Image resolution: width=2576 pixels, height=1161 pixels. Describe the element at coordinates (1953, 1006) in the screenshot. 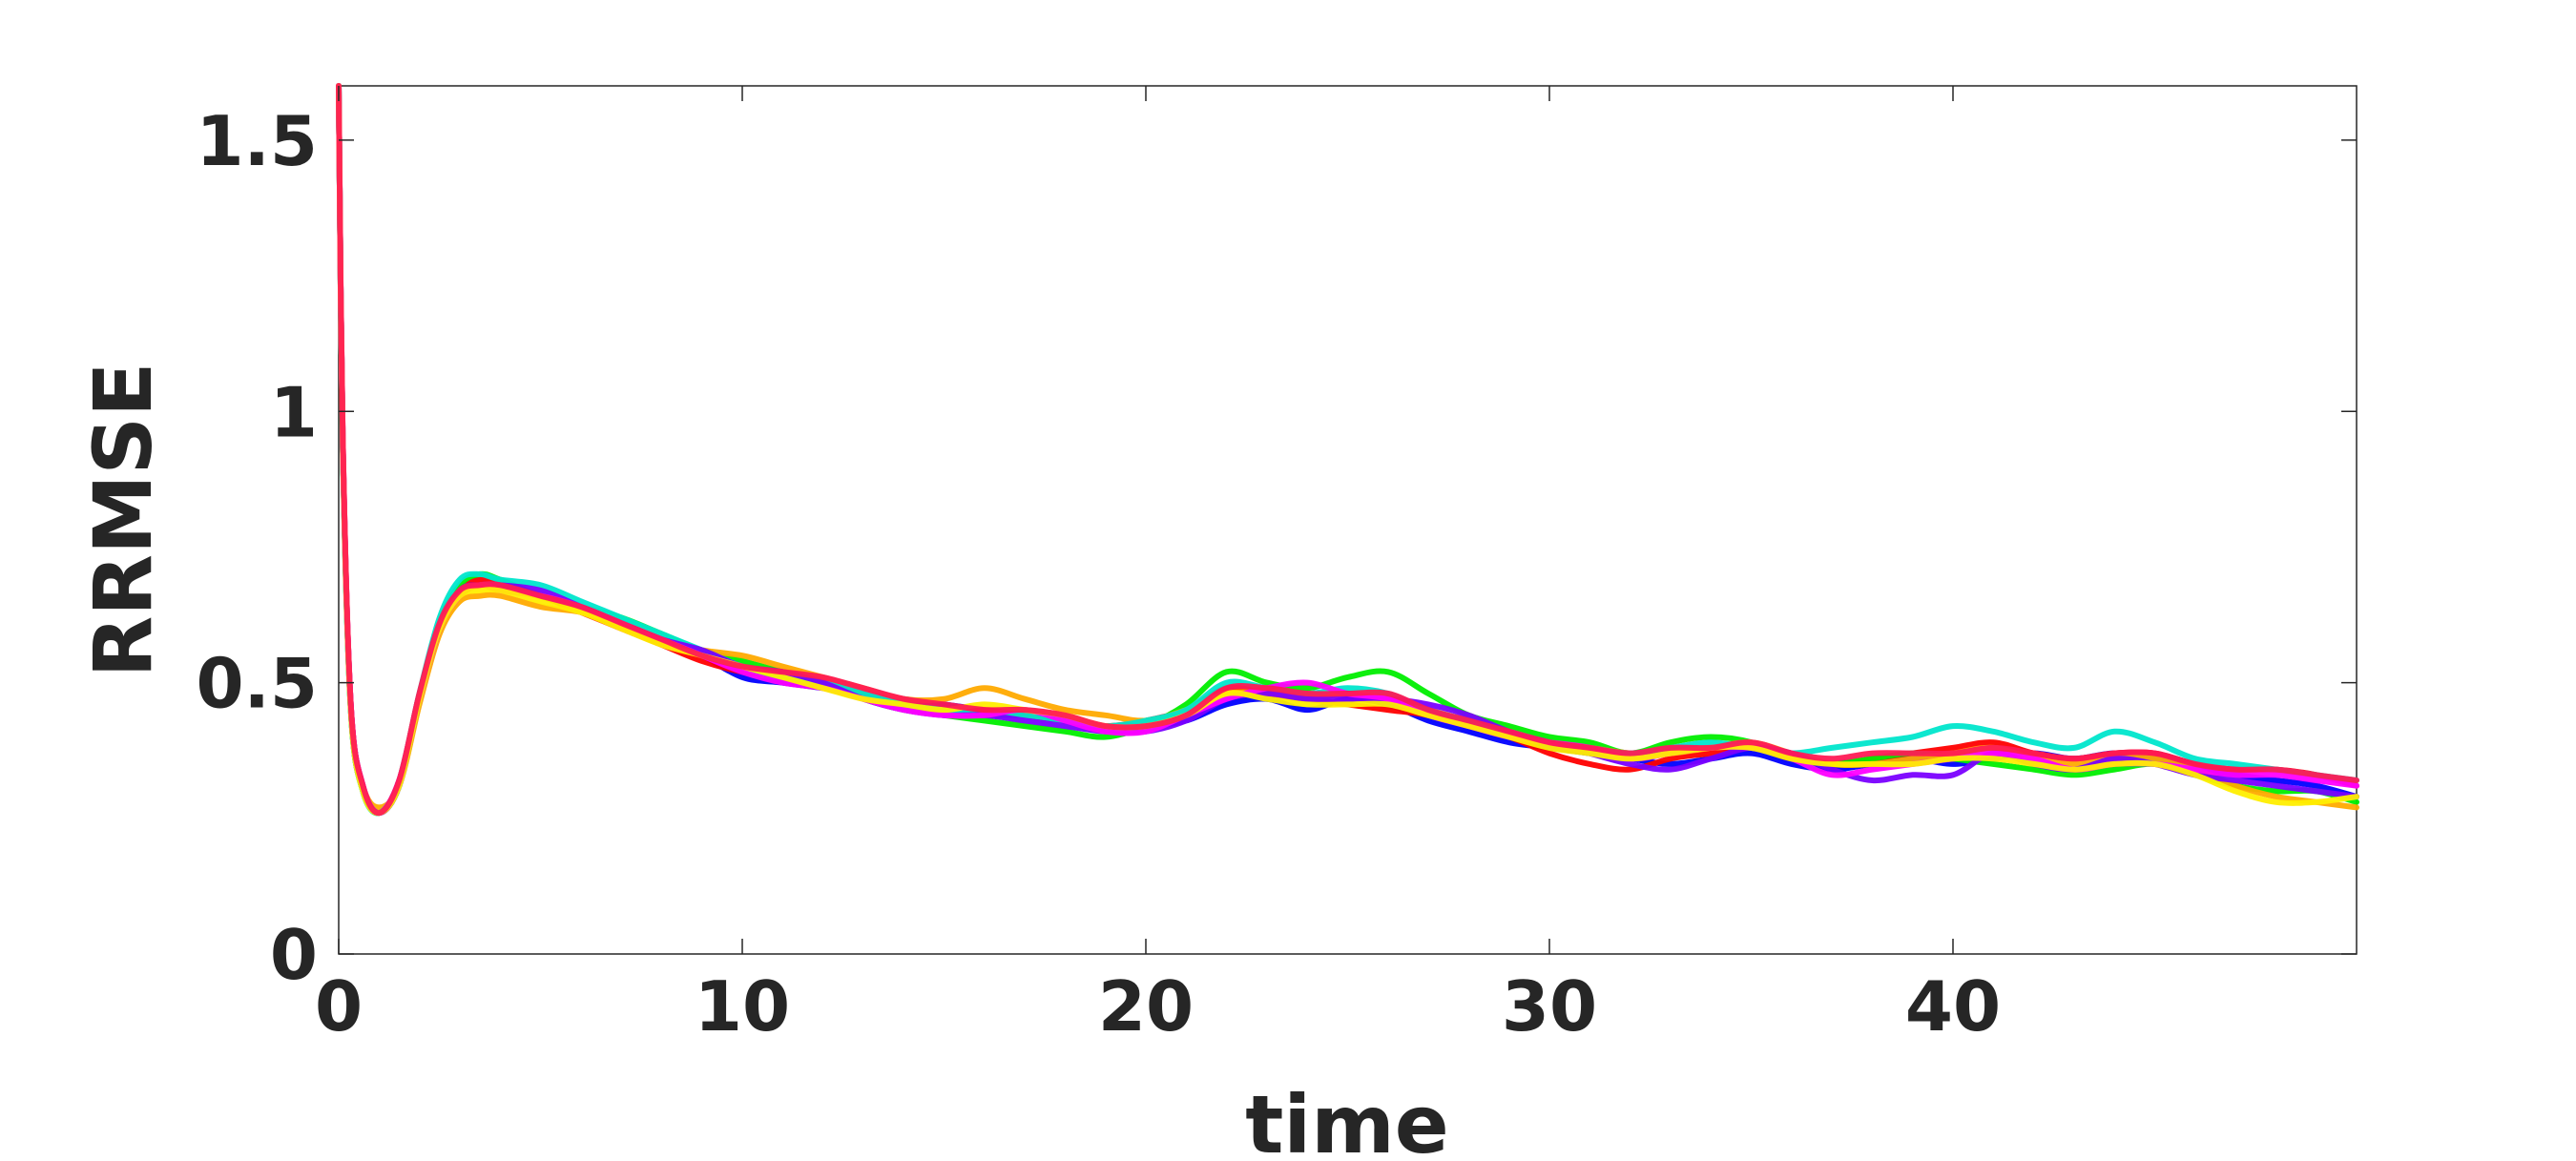

I see `x-tick-label-4: 40` at that location.